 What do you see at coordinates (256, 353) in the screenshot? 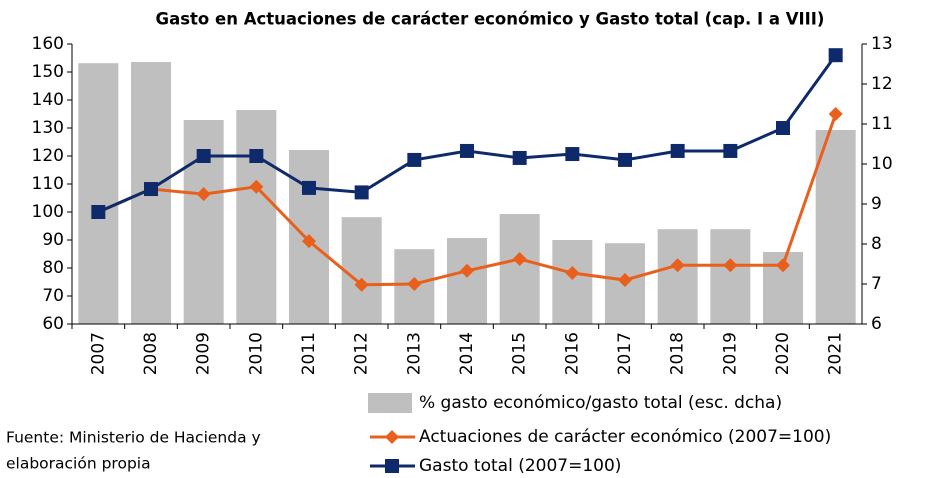
I see `x-tick-label: 2010` at bounding box center [256, 353].